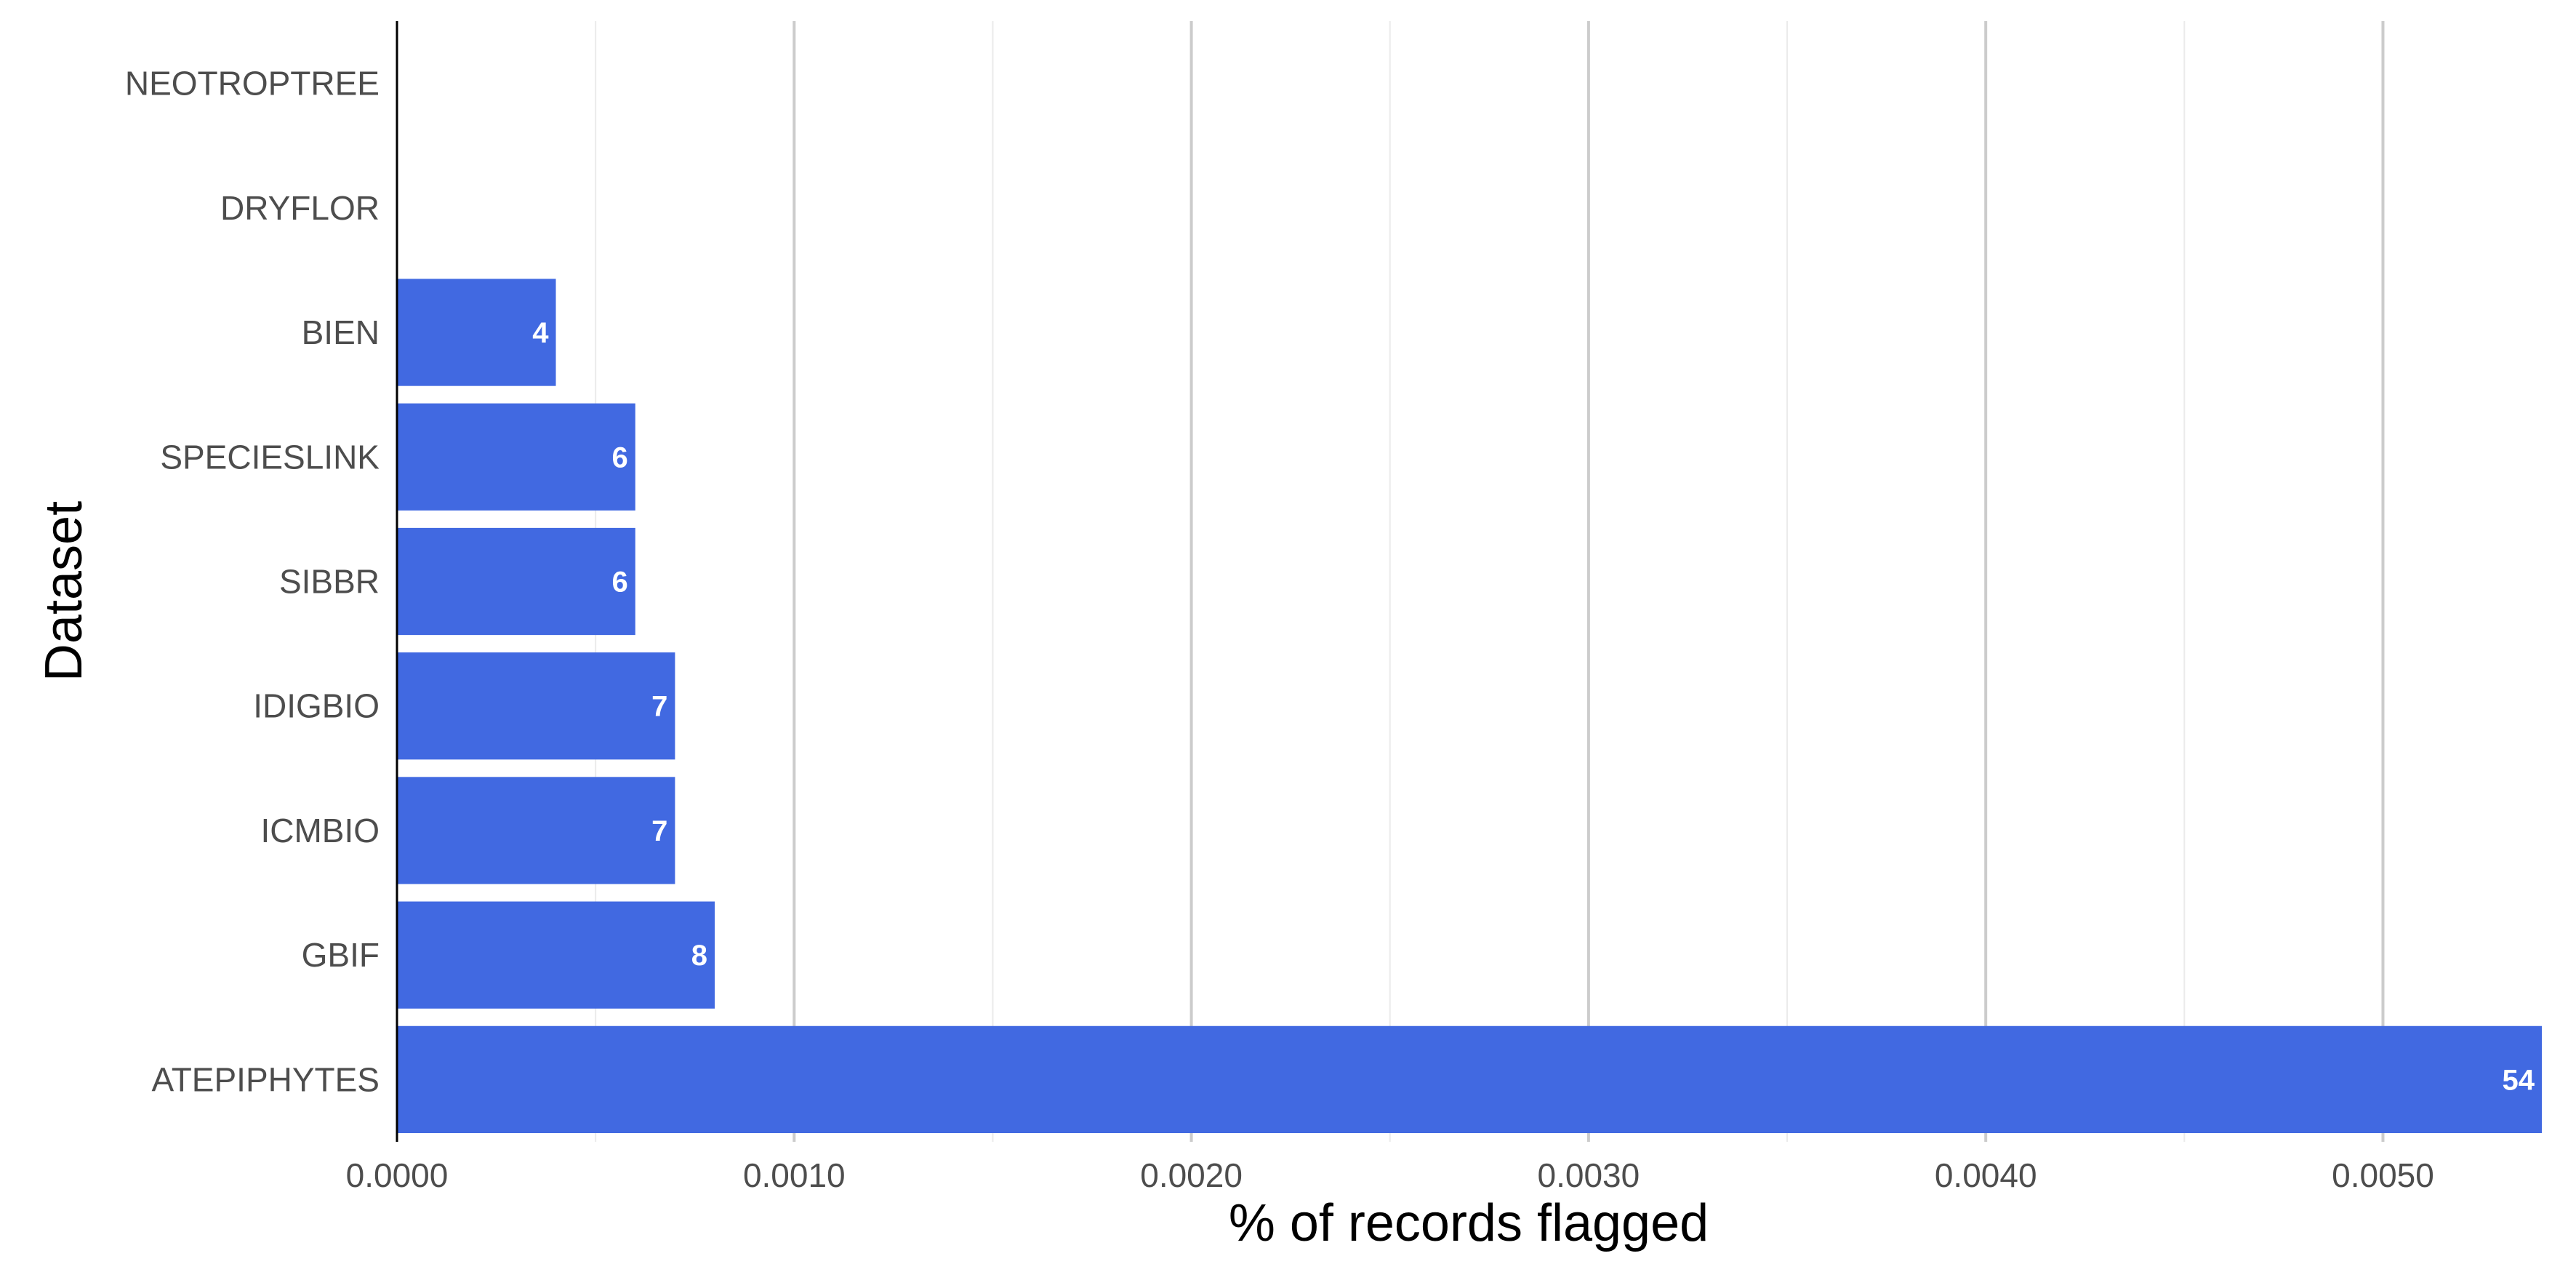  I want to click on y-tick-label: NEOTROPTREE, so click(252, 84).